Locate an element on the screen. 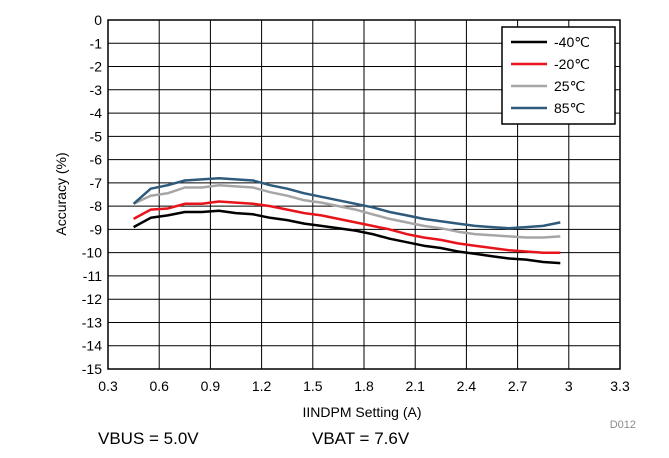  y-tick-label: -6 is located at coordinates (96, 160).